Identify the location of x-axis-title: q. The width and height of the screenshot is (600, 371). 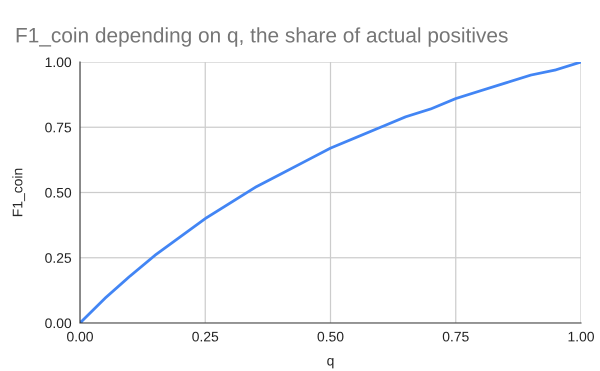
(330, 363).